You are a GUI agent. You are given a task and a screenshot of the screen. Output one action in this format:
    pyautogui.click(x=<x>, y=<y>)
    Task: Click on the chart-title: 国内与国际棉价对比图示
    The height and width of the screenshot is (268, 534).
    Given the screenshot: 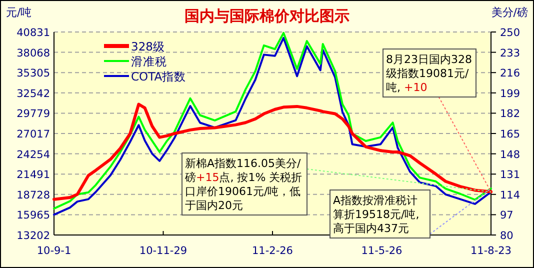 What is the action you would take?
    pyautogui.click(x=267, y=16)
    